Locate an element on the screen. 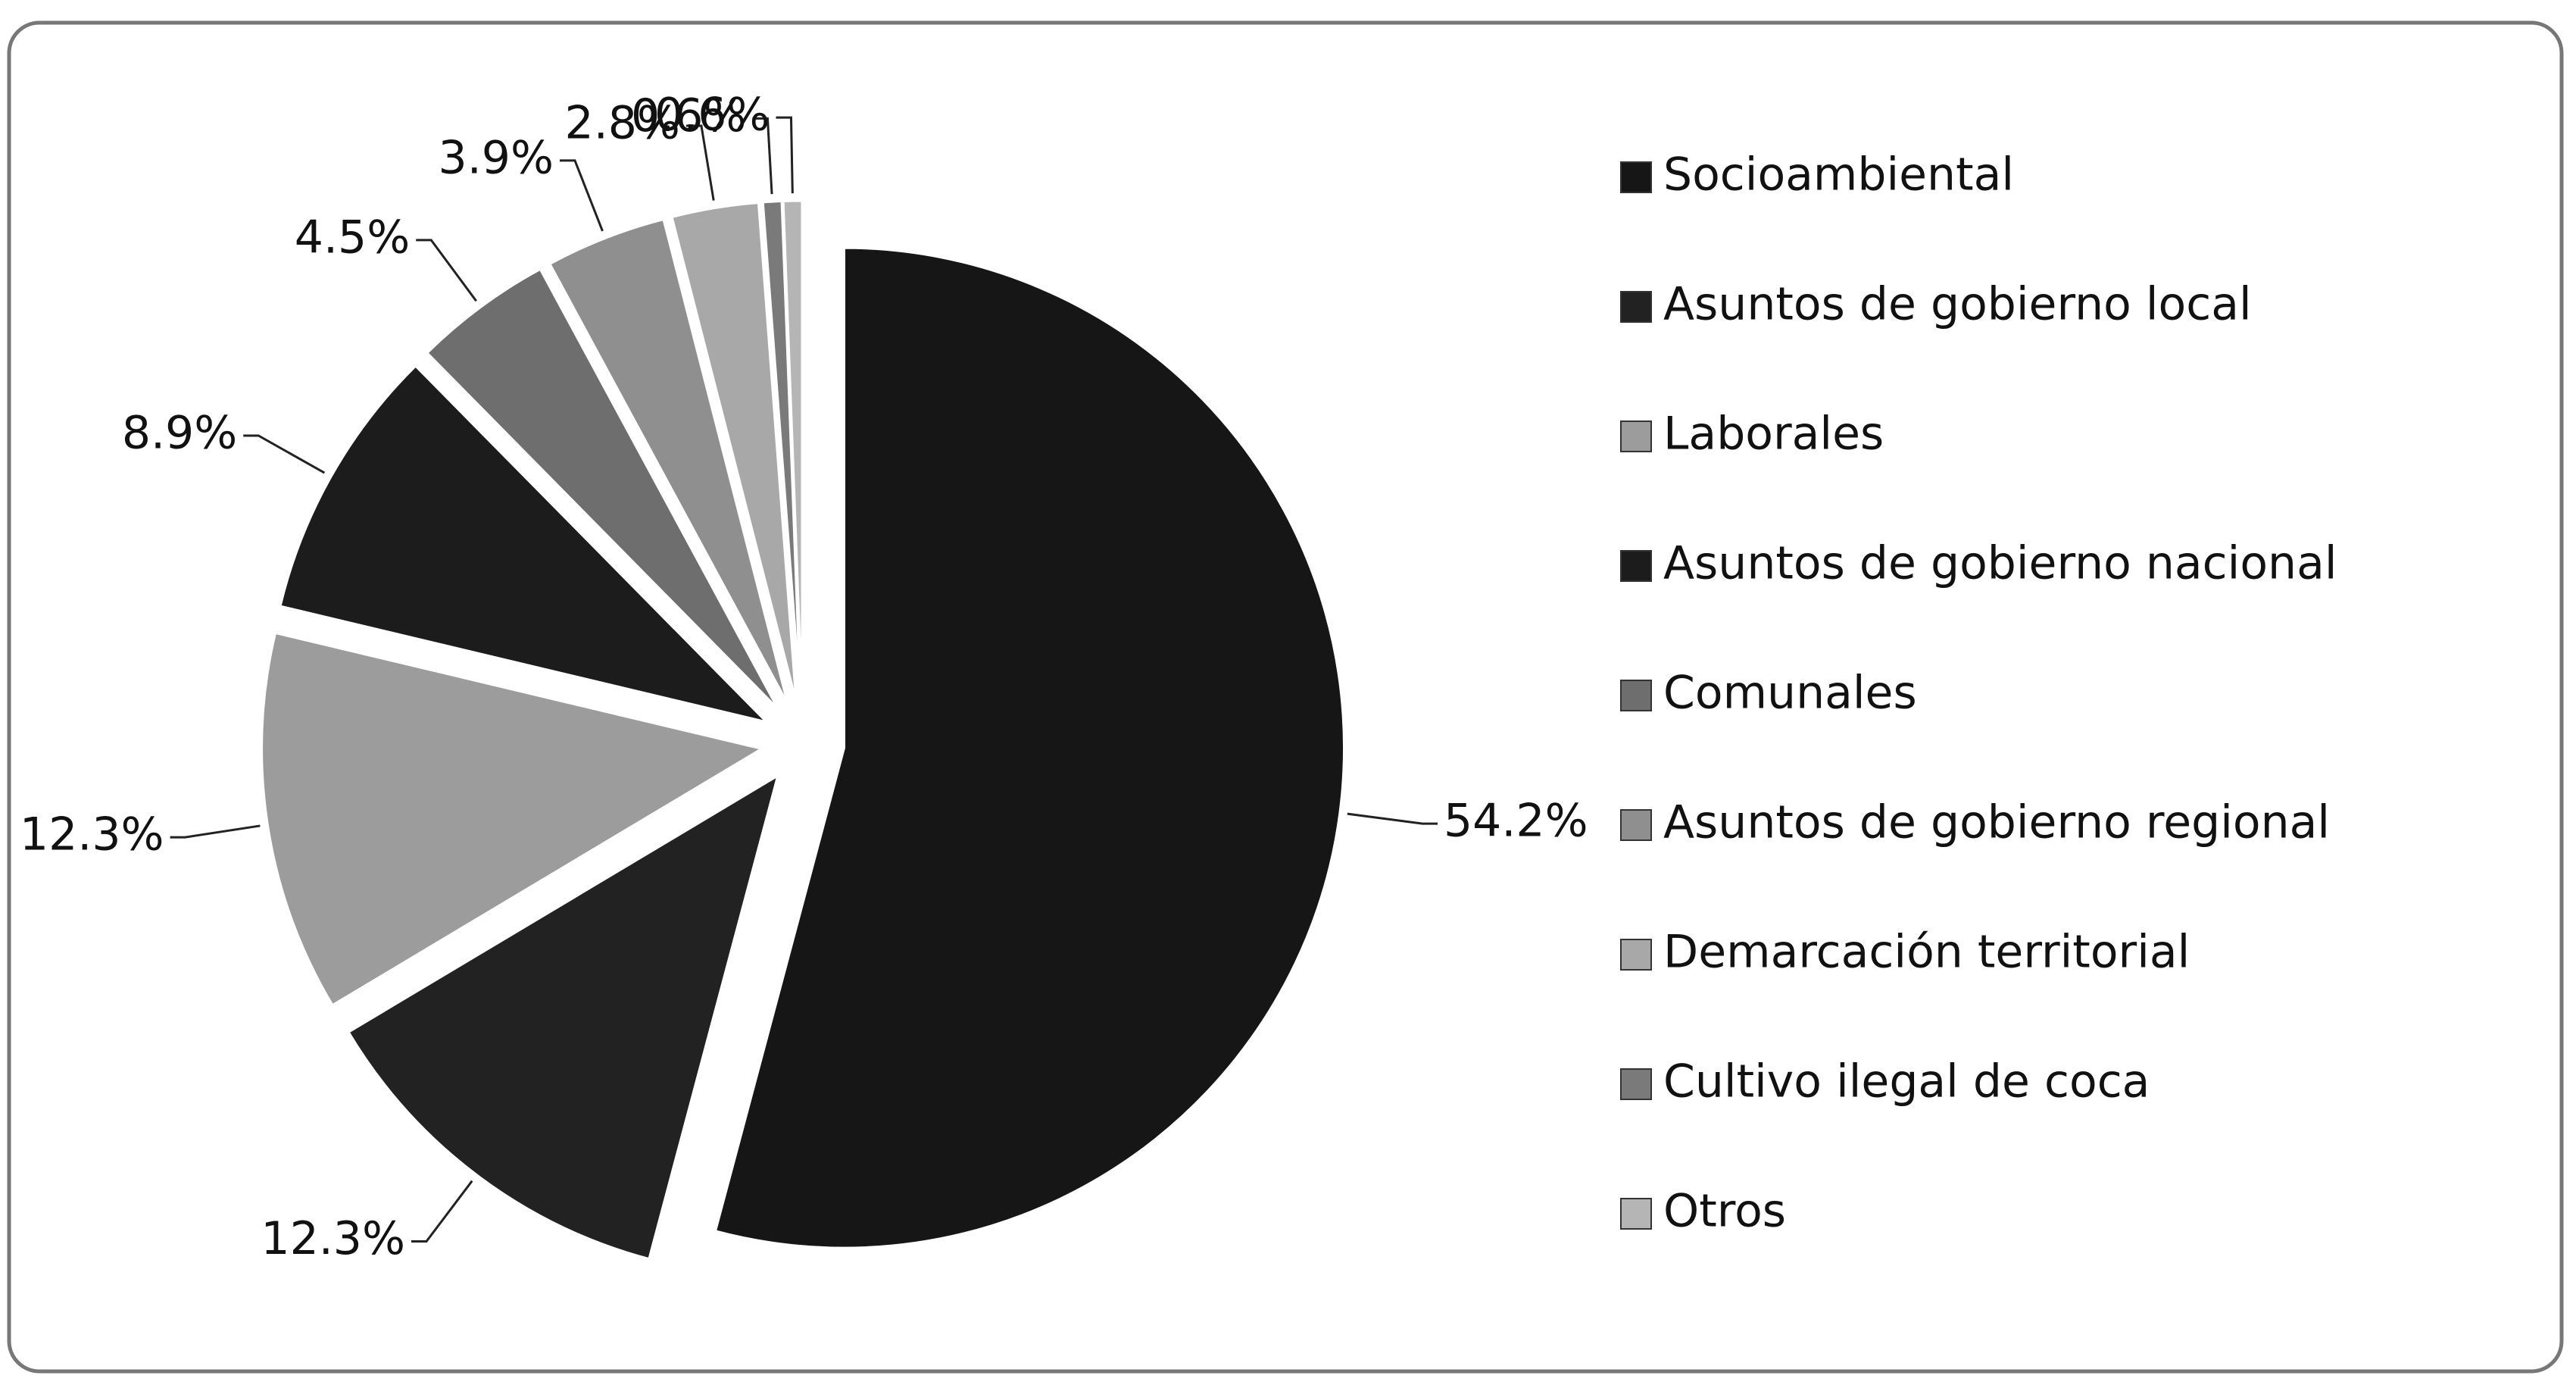 The image size is (2576, 1388). legend-label: Cultivo ilegal de coca is located at coordinates (1907, 1081).